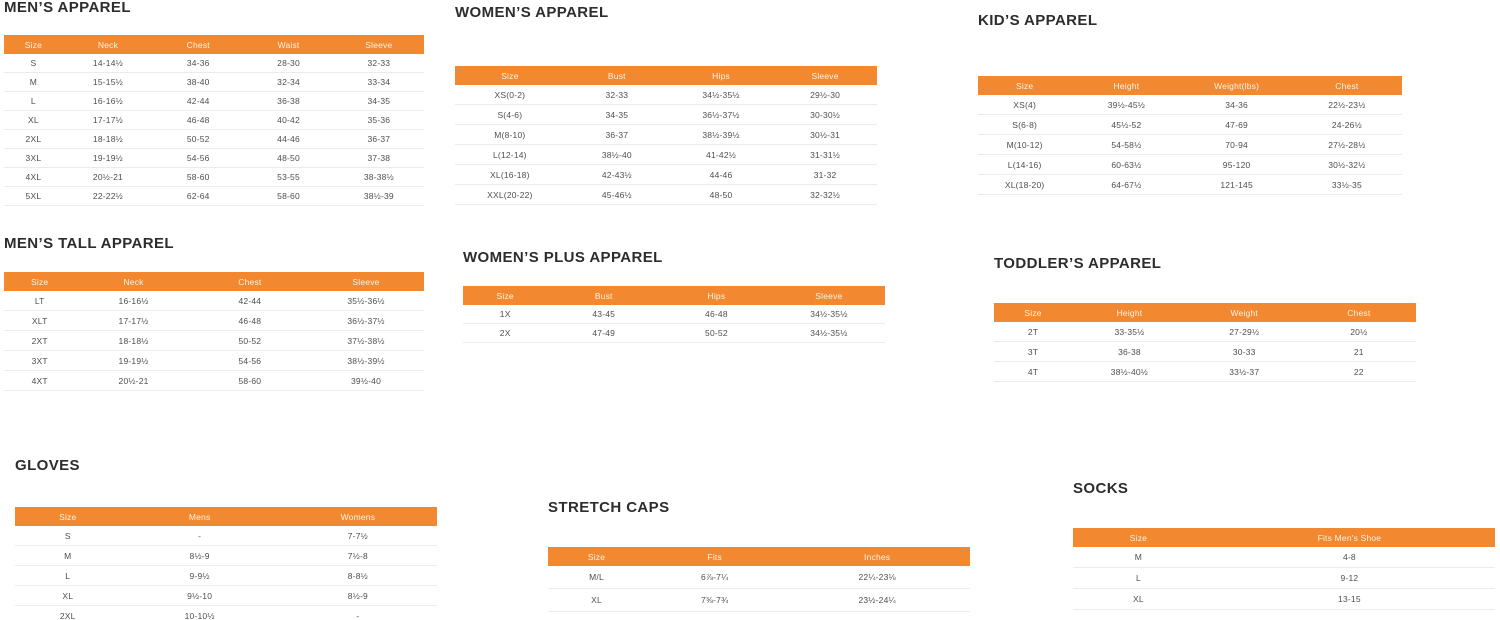  I want to click on header-row: Size Bust Hips Sleeve, so click(666, 75).